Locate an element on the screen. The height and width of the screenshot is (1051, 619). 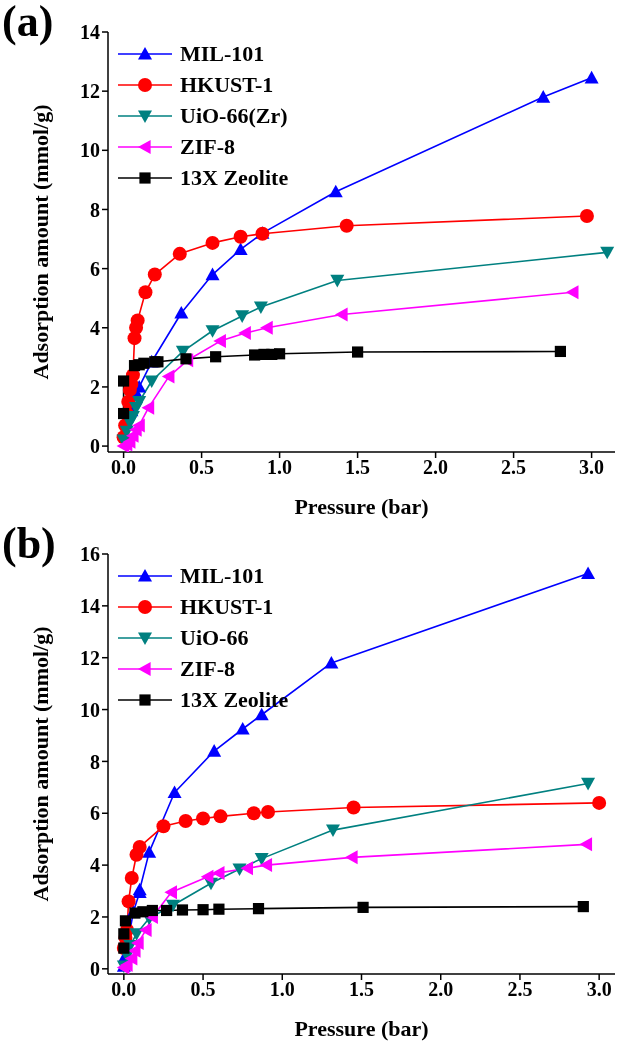
legend-label: UiO-66 is located at coordinates (214, 637).